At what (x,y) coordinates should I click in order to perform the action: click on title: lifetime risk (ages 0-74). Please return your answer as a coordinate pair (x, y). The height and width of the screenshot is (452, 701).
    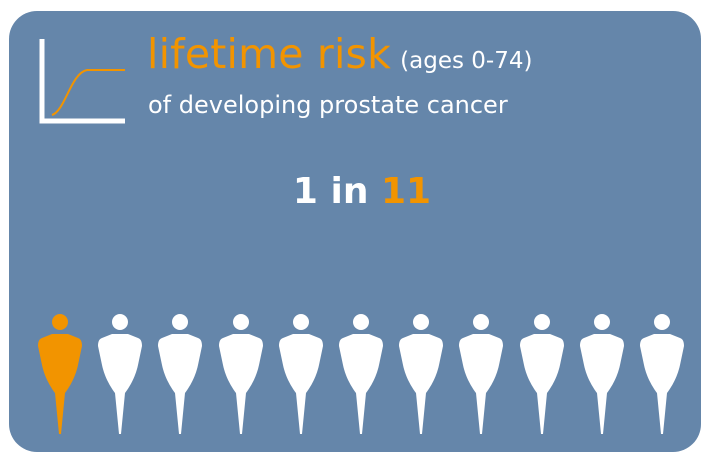
    Looking at the image, I should click on (339, 54).